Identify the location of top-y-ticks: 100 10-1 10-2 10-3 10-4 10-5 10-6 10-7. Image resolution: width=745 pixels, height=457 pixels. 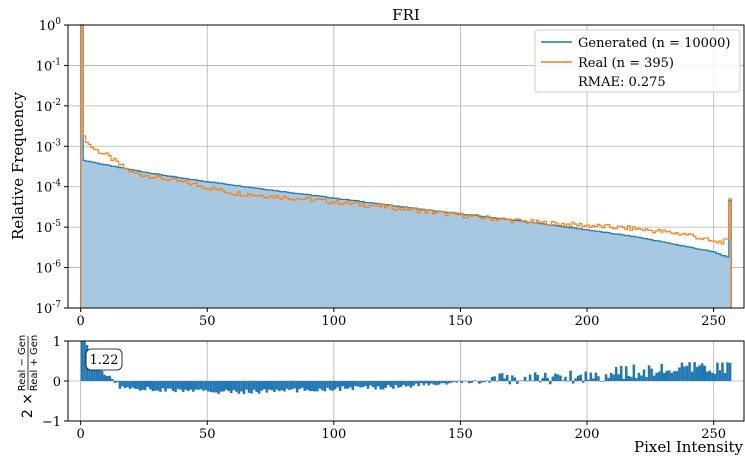
(52, 167).